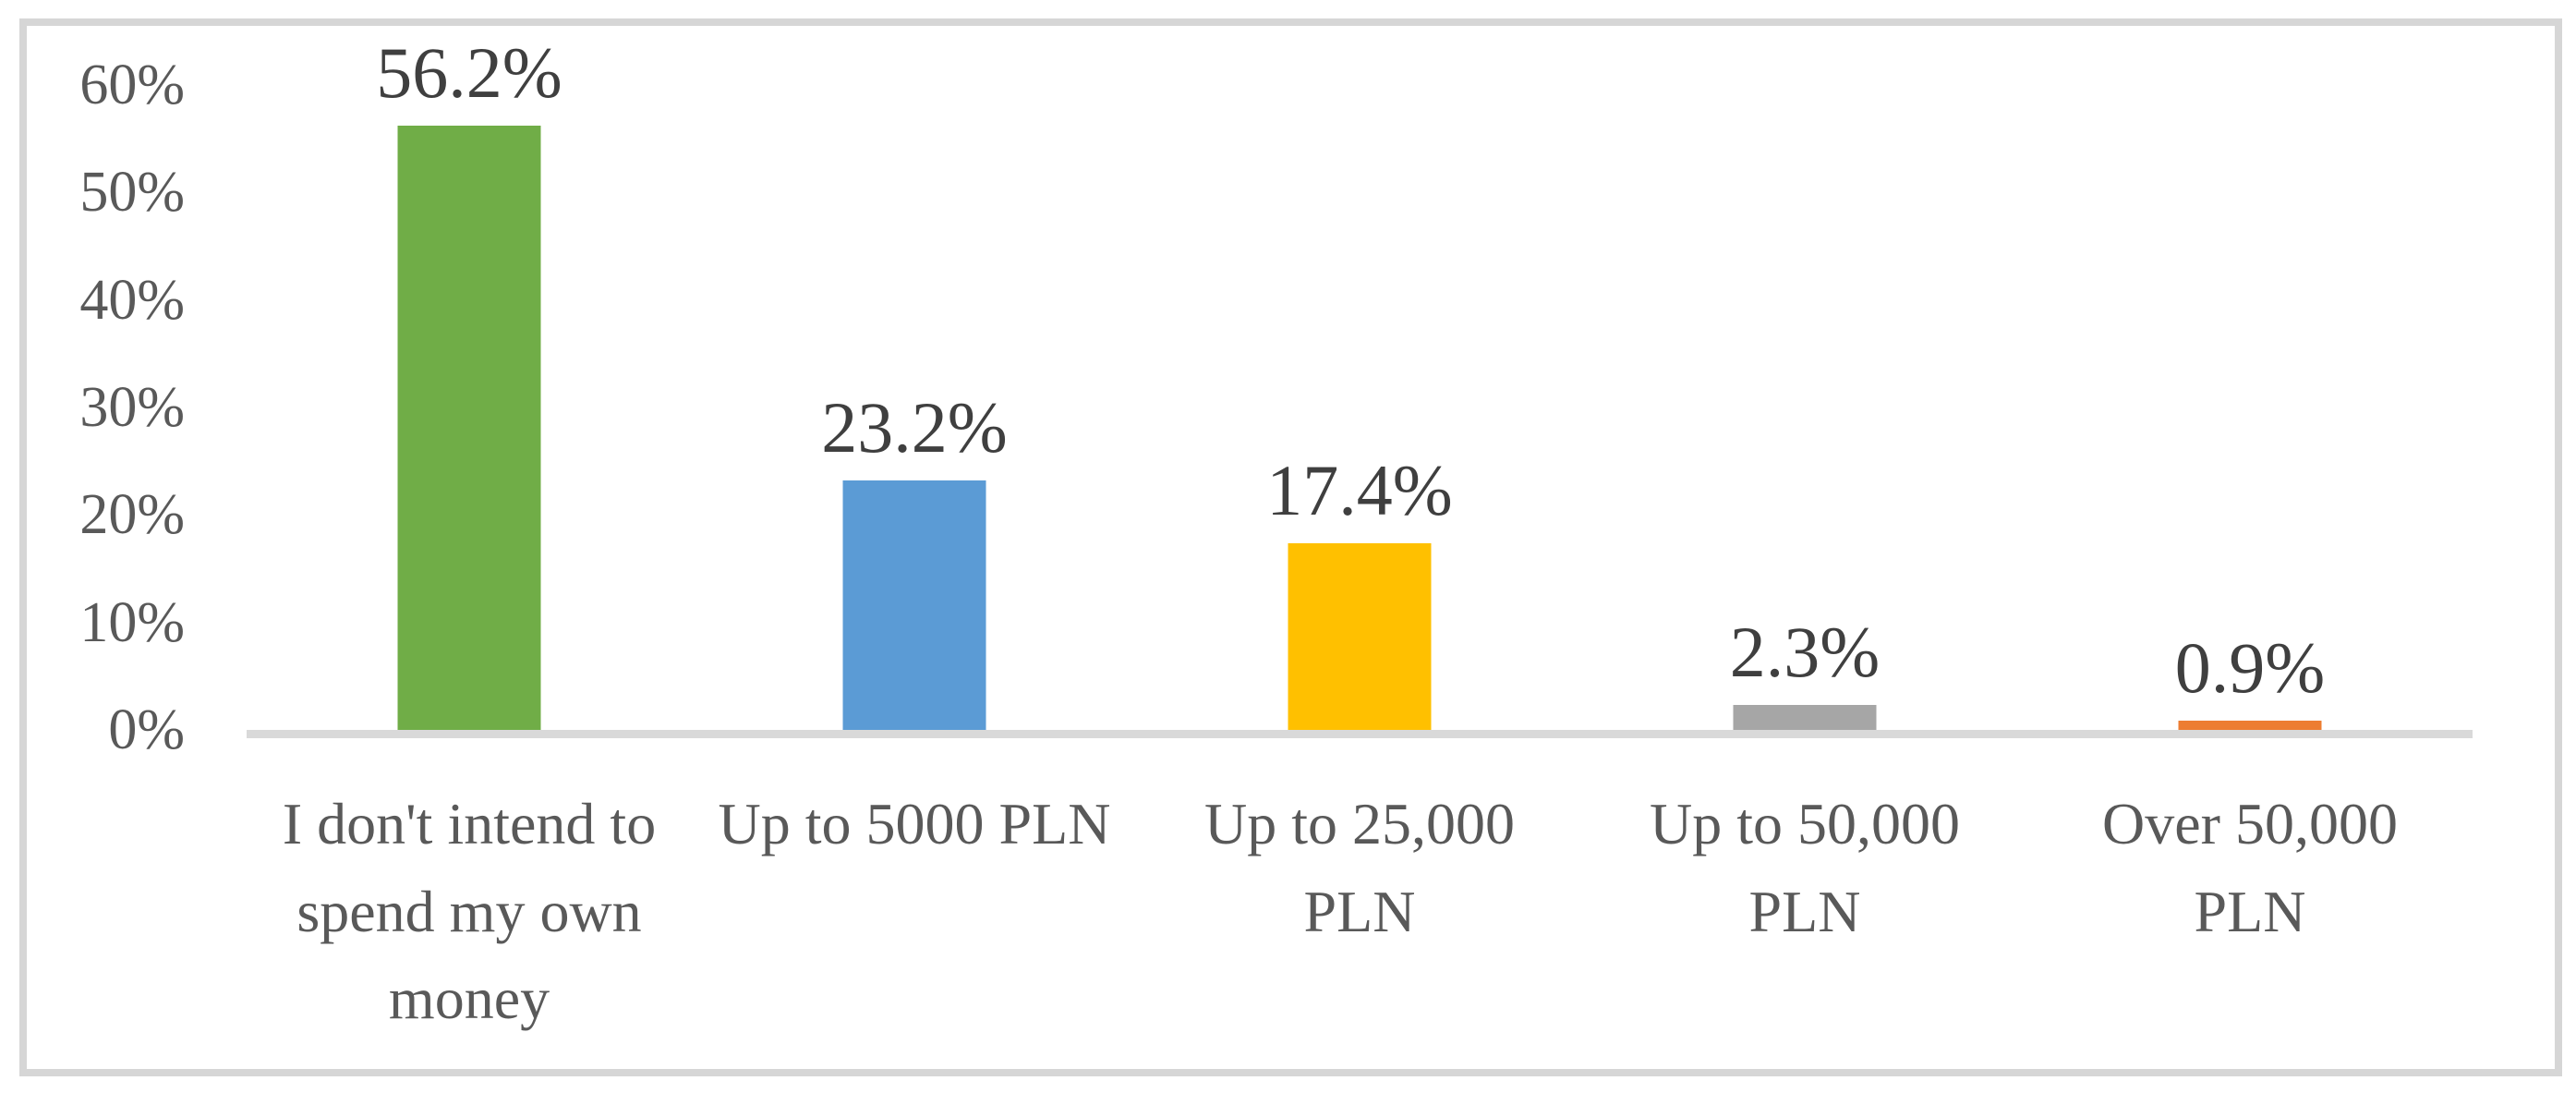 This screenshot has height=1093, width=2576. Describe the element at coordinates (132, 193) in the screenshot. I see `y-axis-tick-label: 50%` at that location.